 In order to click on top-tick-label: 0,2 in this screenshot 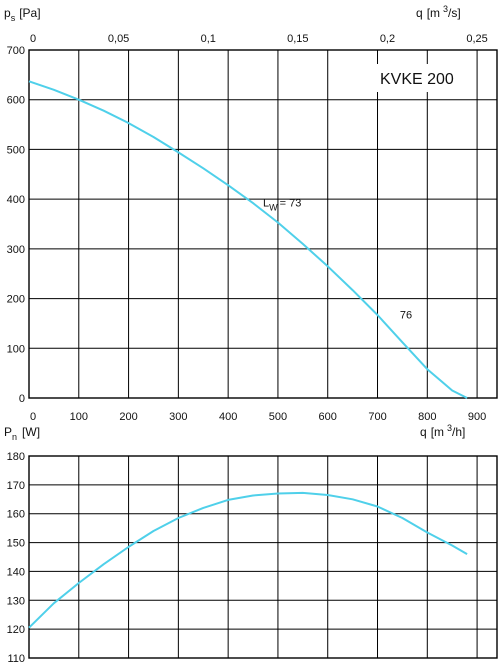, I will do `click(387, 39)`.